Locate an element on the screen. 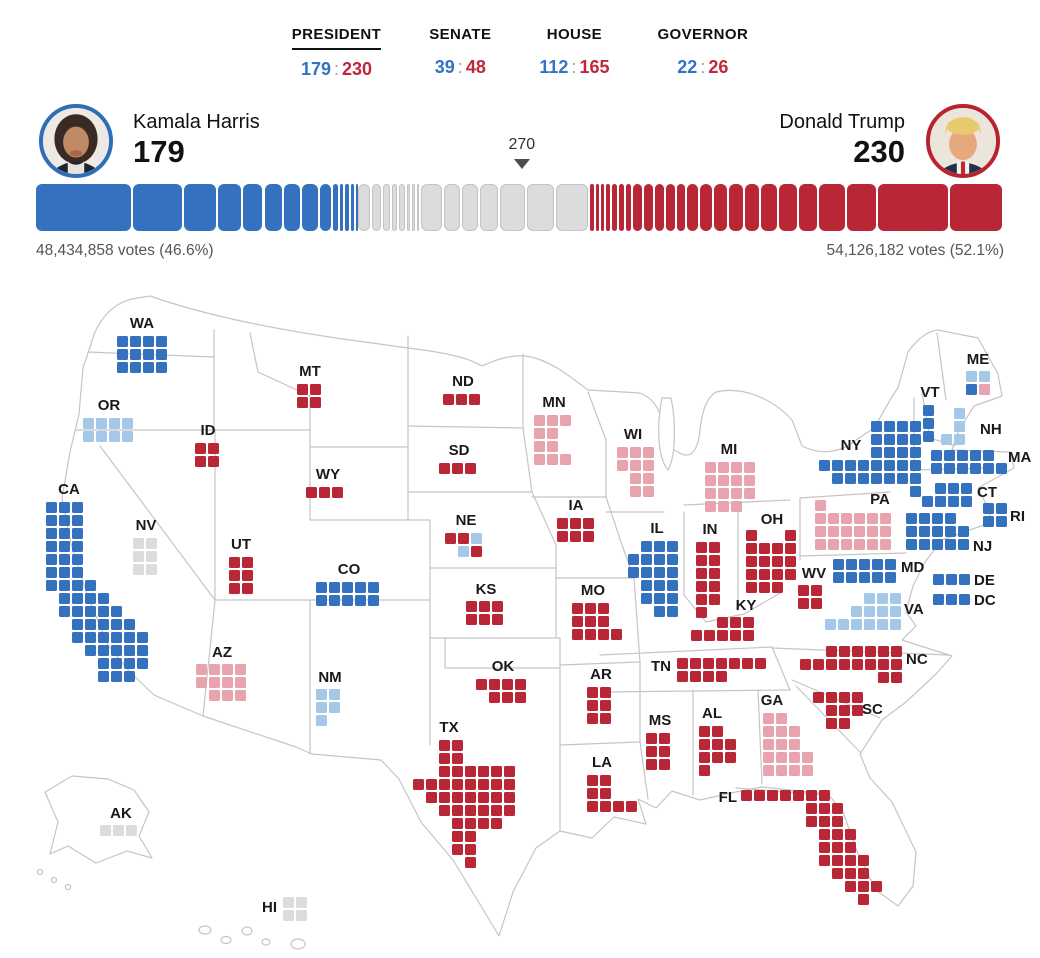 This screenshot has width=1040, height=958. state-AZ: AZ is located at coordinates (221, 672).